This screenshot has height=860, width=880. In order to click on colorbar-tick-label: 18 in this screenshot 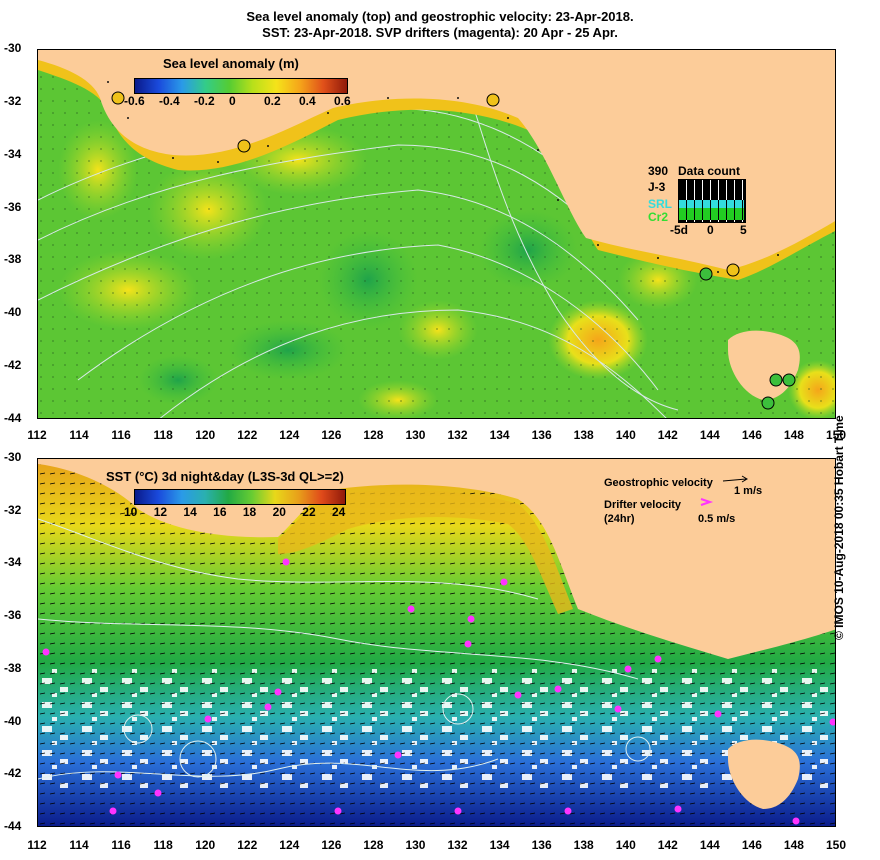, I will do `click(249, 512)`.